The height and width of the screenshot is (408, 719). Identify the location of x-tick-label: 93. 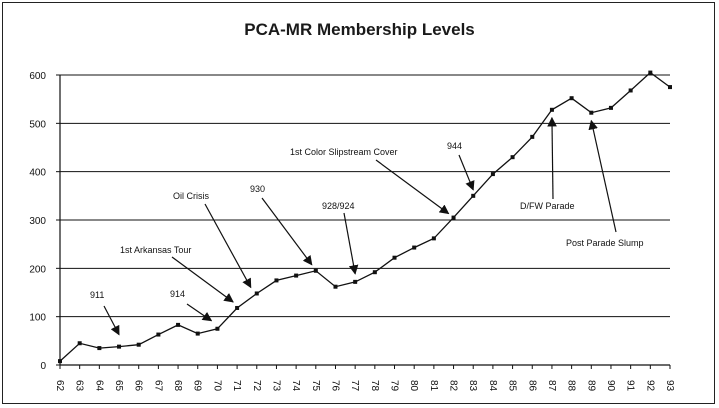
(669, 386).